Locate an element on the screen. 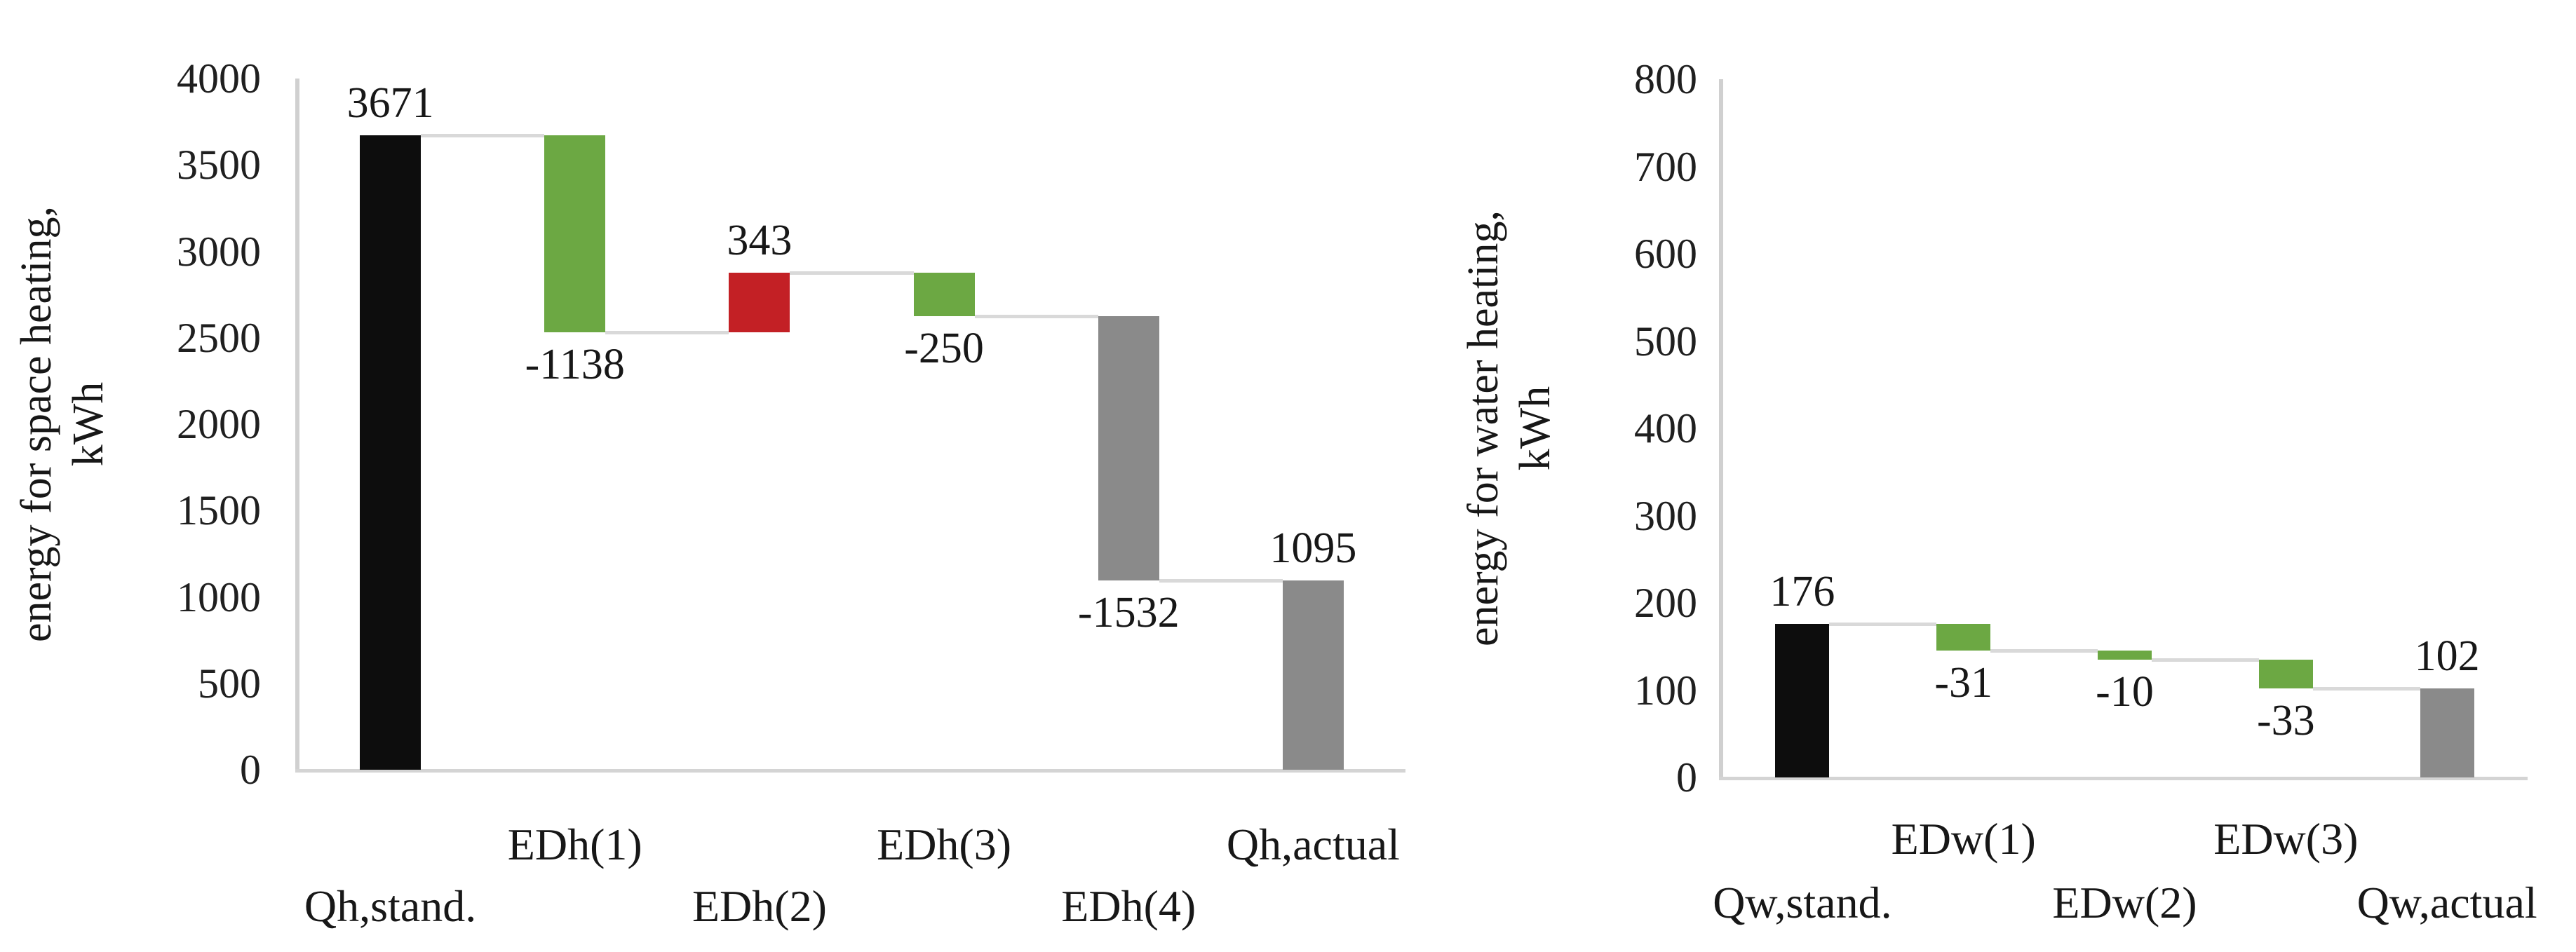 This screenshot has height=952, width=2576. category-label: Qw,stand. is located at coordinates (1802, 902).